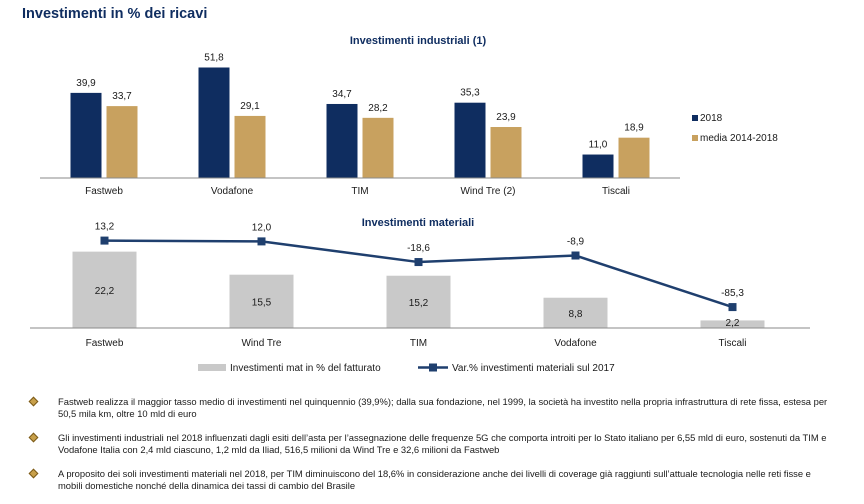 Image resolution: width=864 pixels, height=504 pixels. I want to click on legend-swatch-2018, so click(695, 118).